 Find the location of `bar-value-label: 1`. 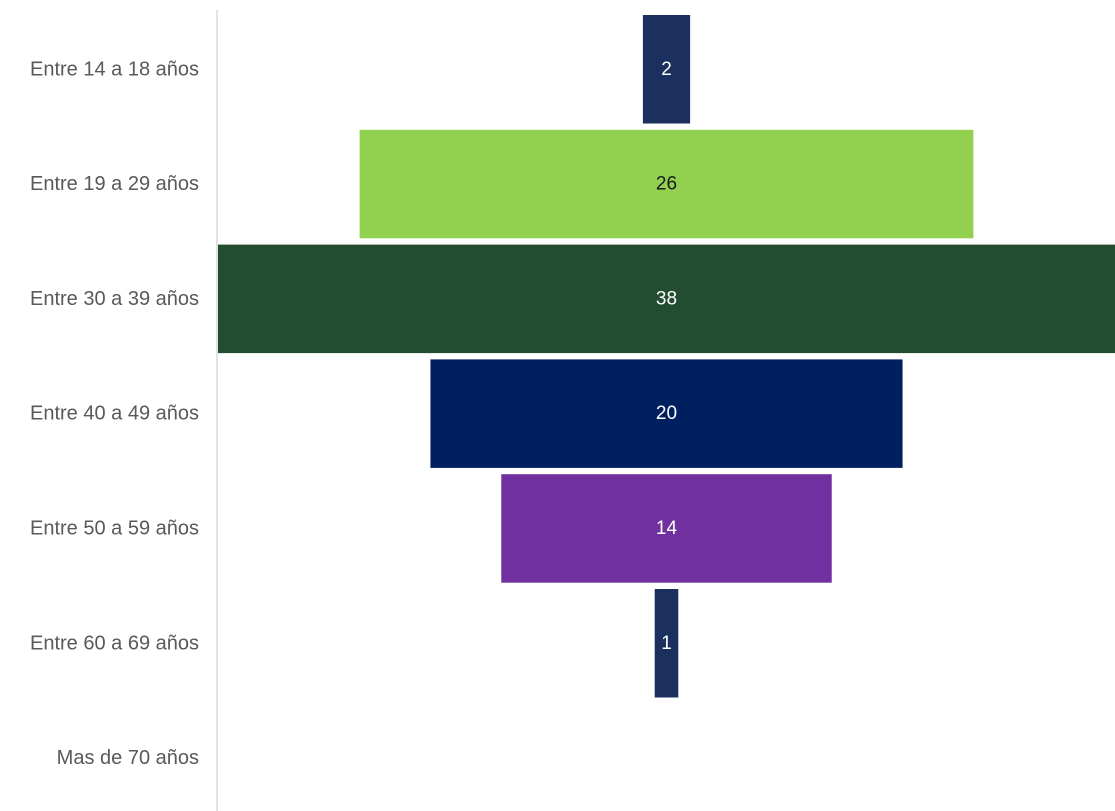

bar-value-label: 1 is located at coordinates (666, 643).